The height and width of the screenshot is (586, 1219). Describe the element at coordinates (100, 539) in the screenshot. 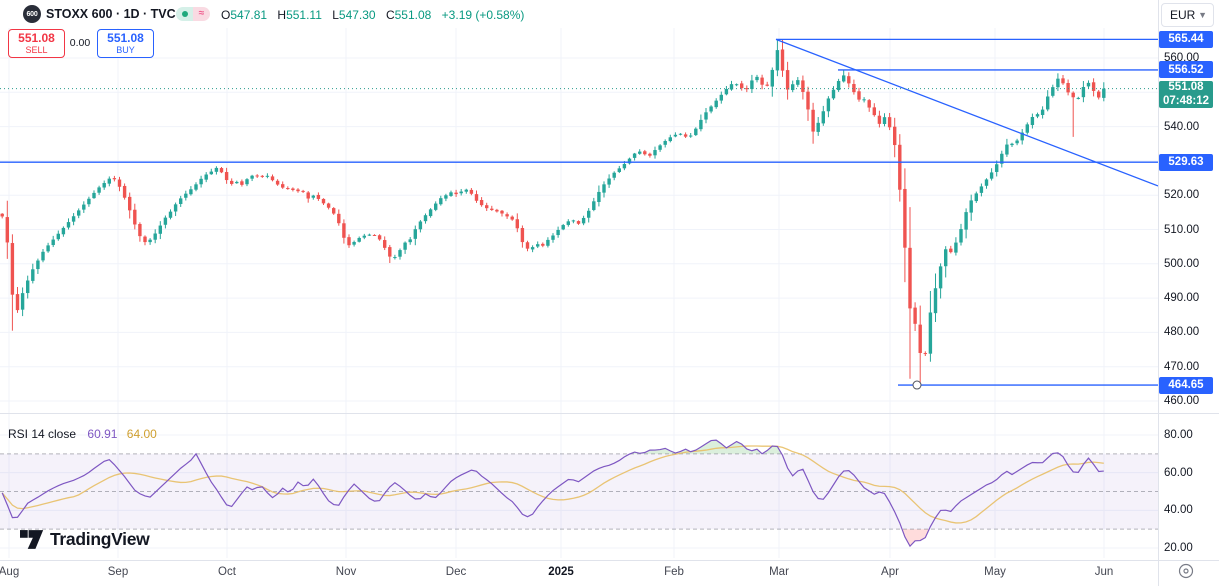

I see `watermark-text: TradingView` at that location.